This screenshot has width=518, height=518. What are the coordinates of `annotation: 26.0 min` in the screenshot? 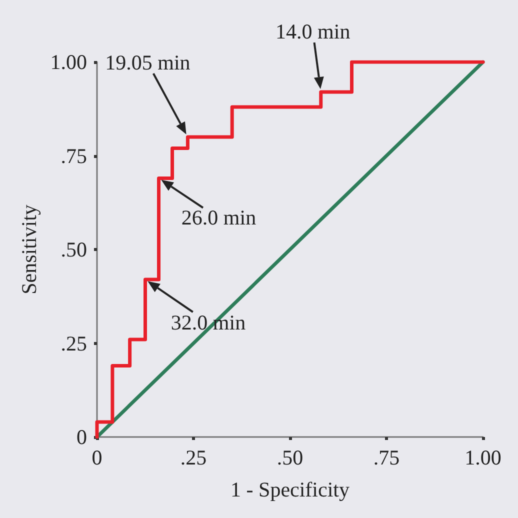 It's located at (218, 218).